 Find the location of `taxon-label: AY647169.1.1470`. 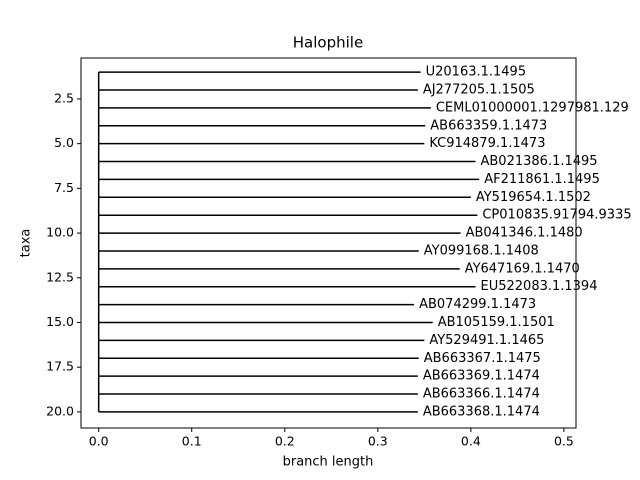

taxon-label: AY647169.1.1470 is located at coordinates (522, 268).